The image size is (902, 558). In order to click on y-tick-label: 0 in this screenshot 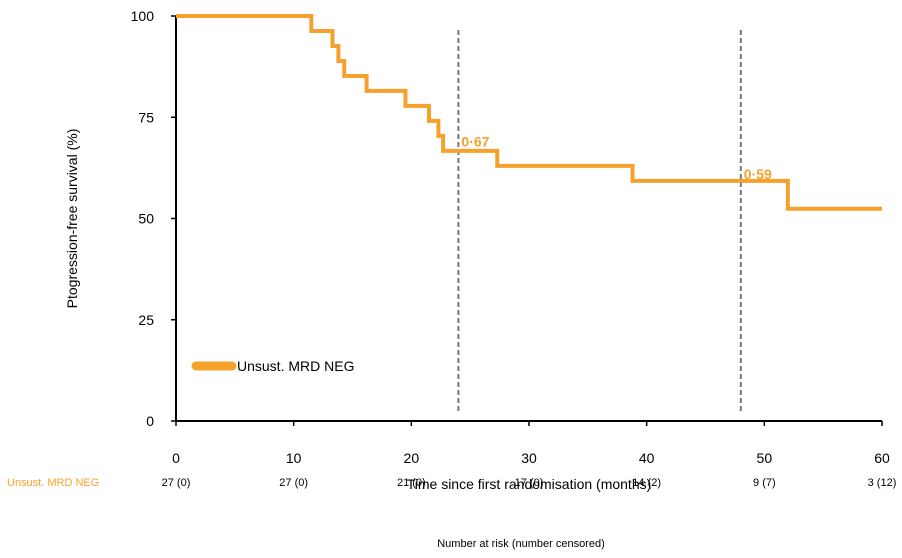, I will do `click(150, 421)`.